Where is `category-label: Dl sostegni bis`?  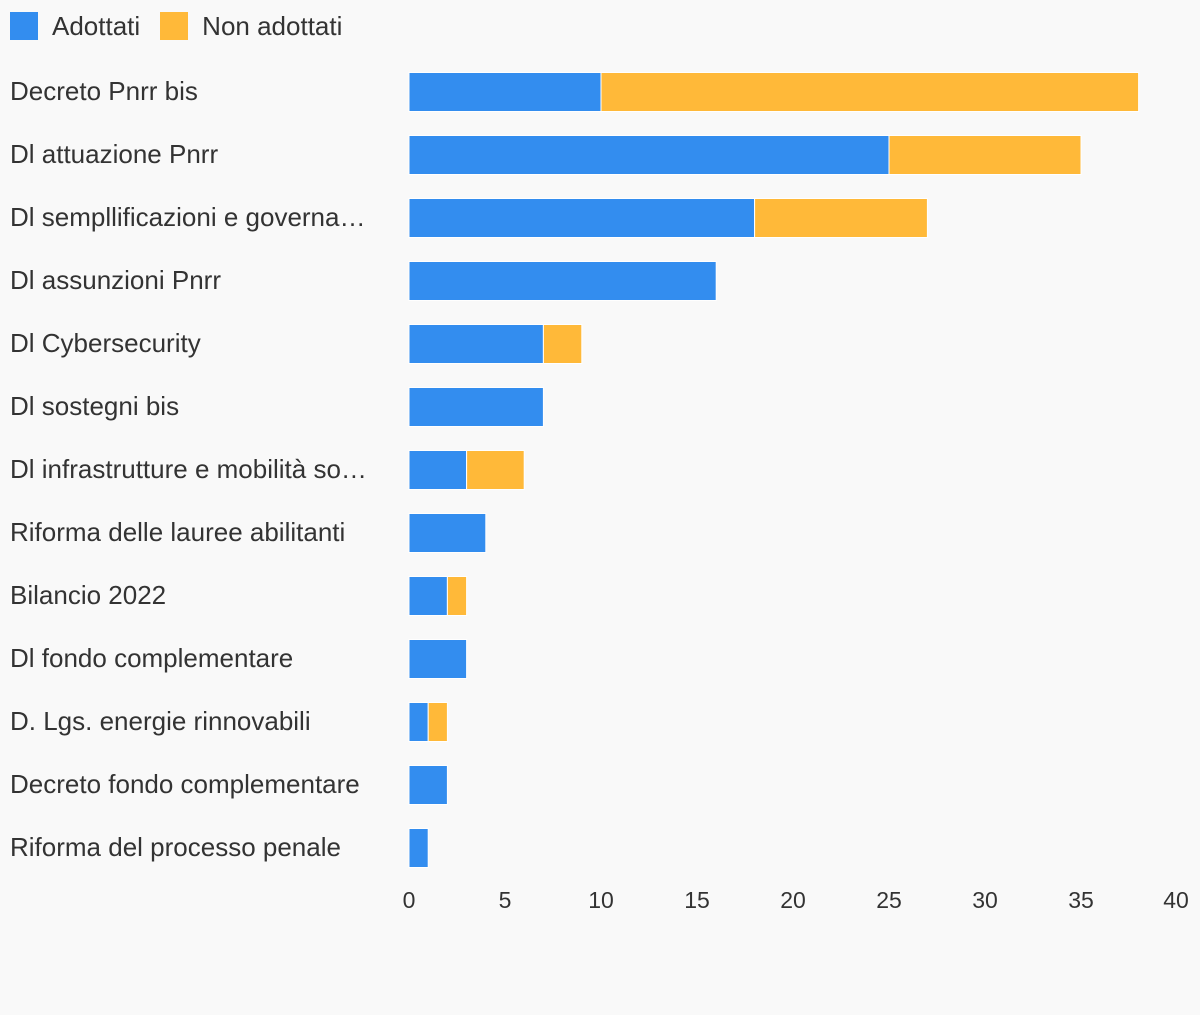 category-label: Dl sostegni bis is located at coordinates (94, 406).